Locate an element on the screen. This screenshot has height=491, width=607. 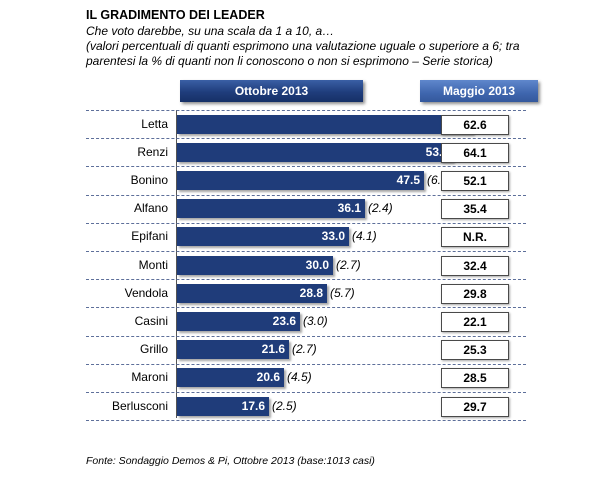
unknown-percent-label: (4.5) is located at coordinates (299, 377).